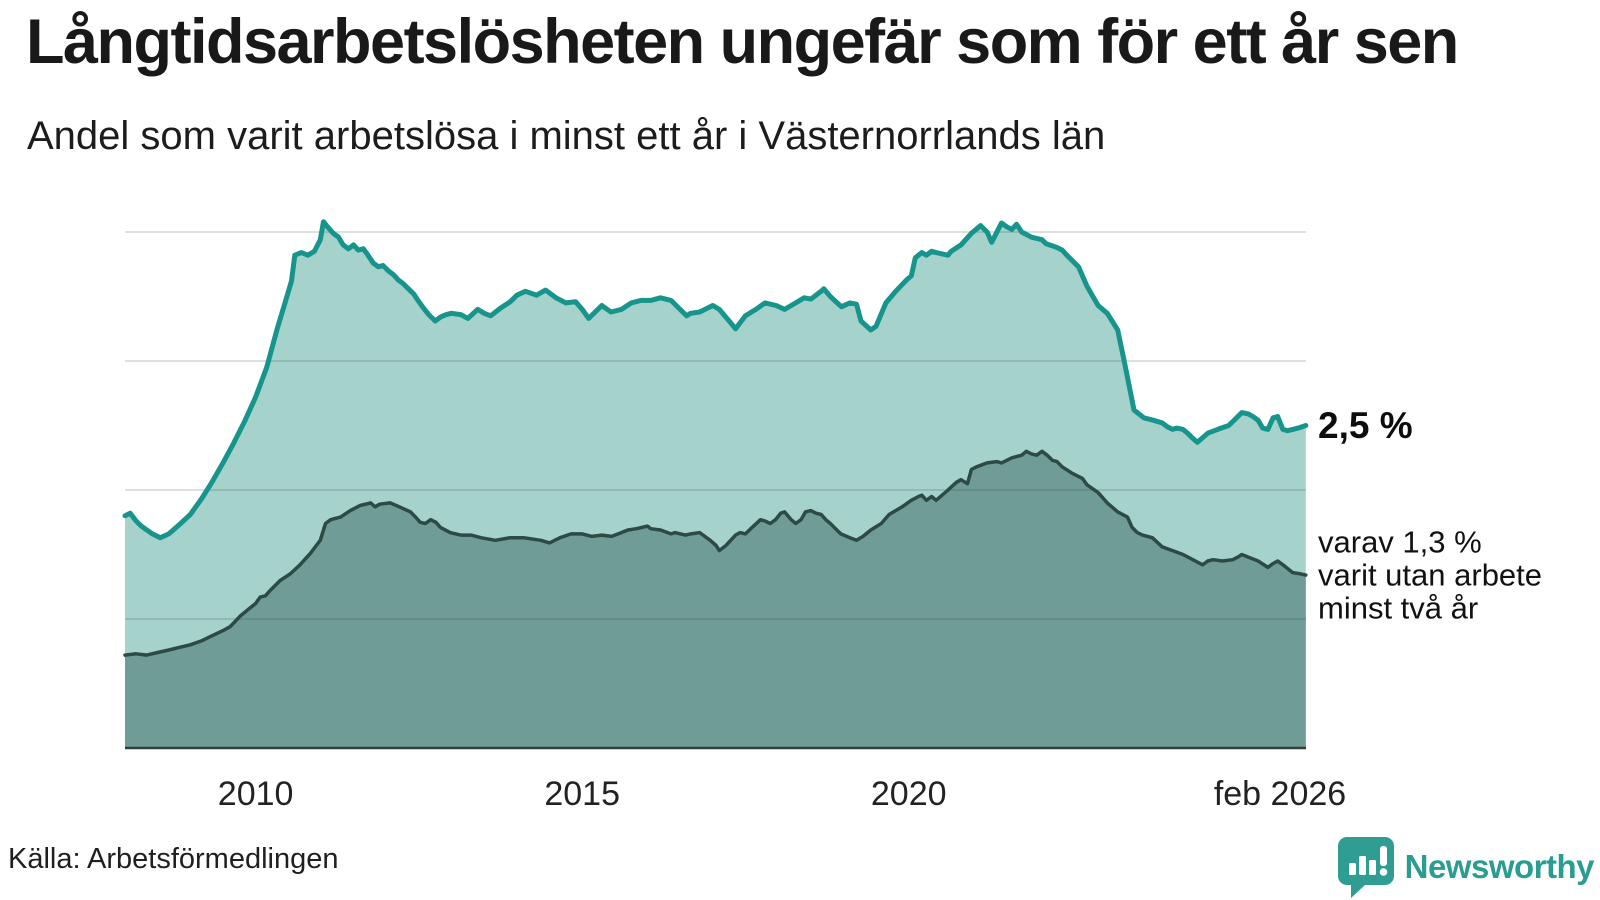 Image resolution: width=1600 pixels, height=900 pixels. Describe the element at coordinates (255, 794) in the screenshot. I see `x-tick-2010: 2010` at that location.